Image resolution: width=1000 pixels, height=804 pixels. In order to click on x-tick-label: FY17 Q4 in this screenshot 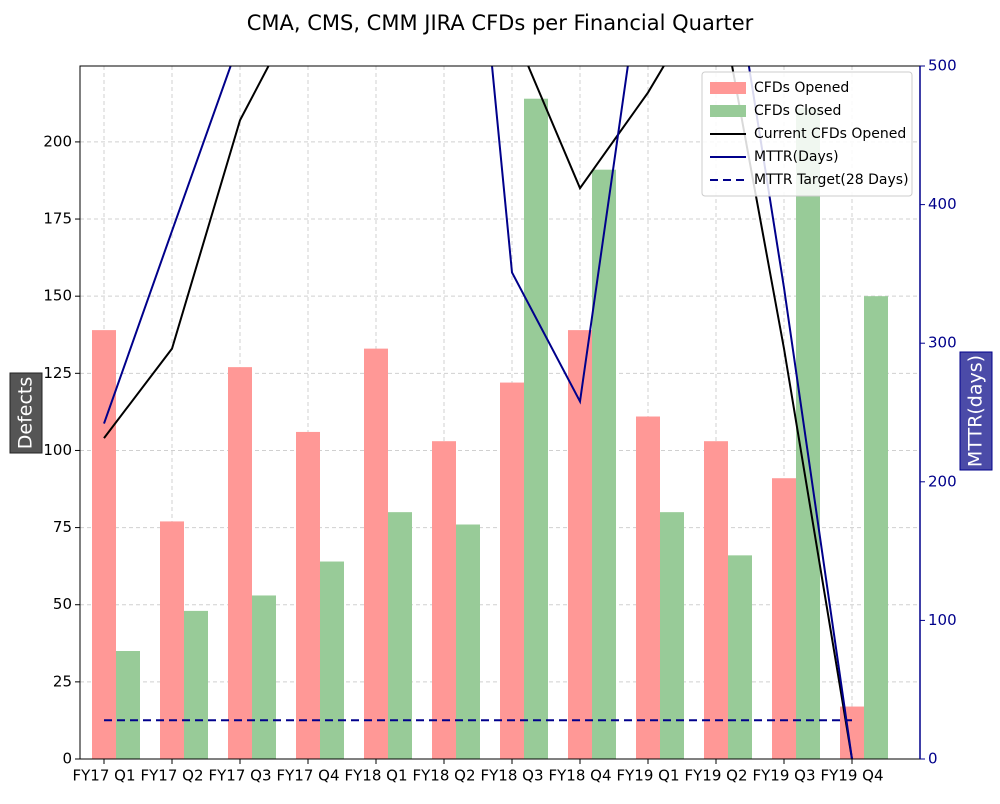, I will do `click(308, 776)`.